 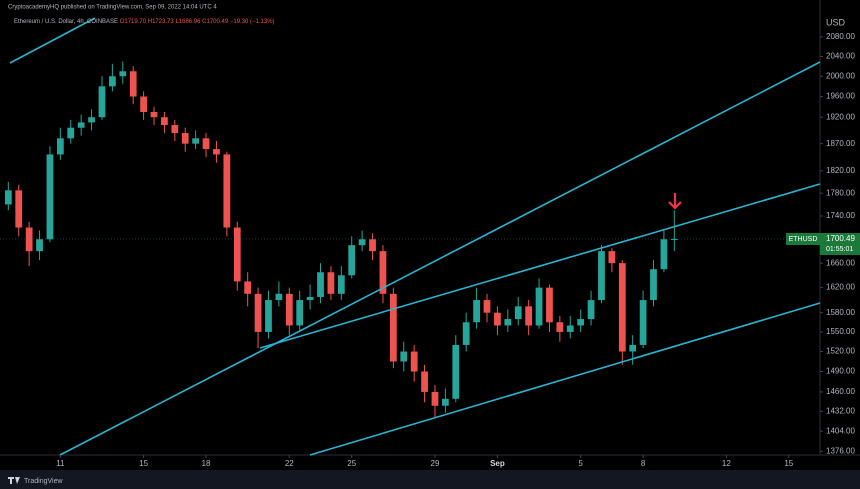 I want to click on x-tick-label: 5, so click(x=580, y=463).